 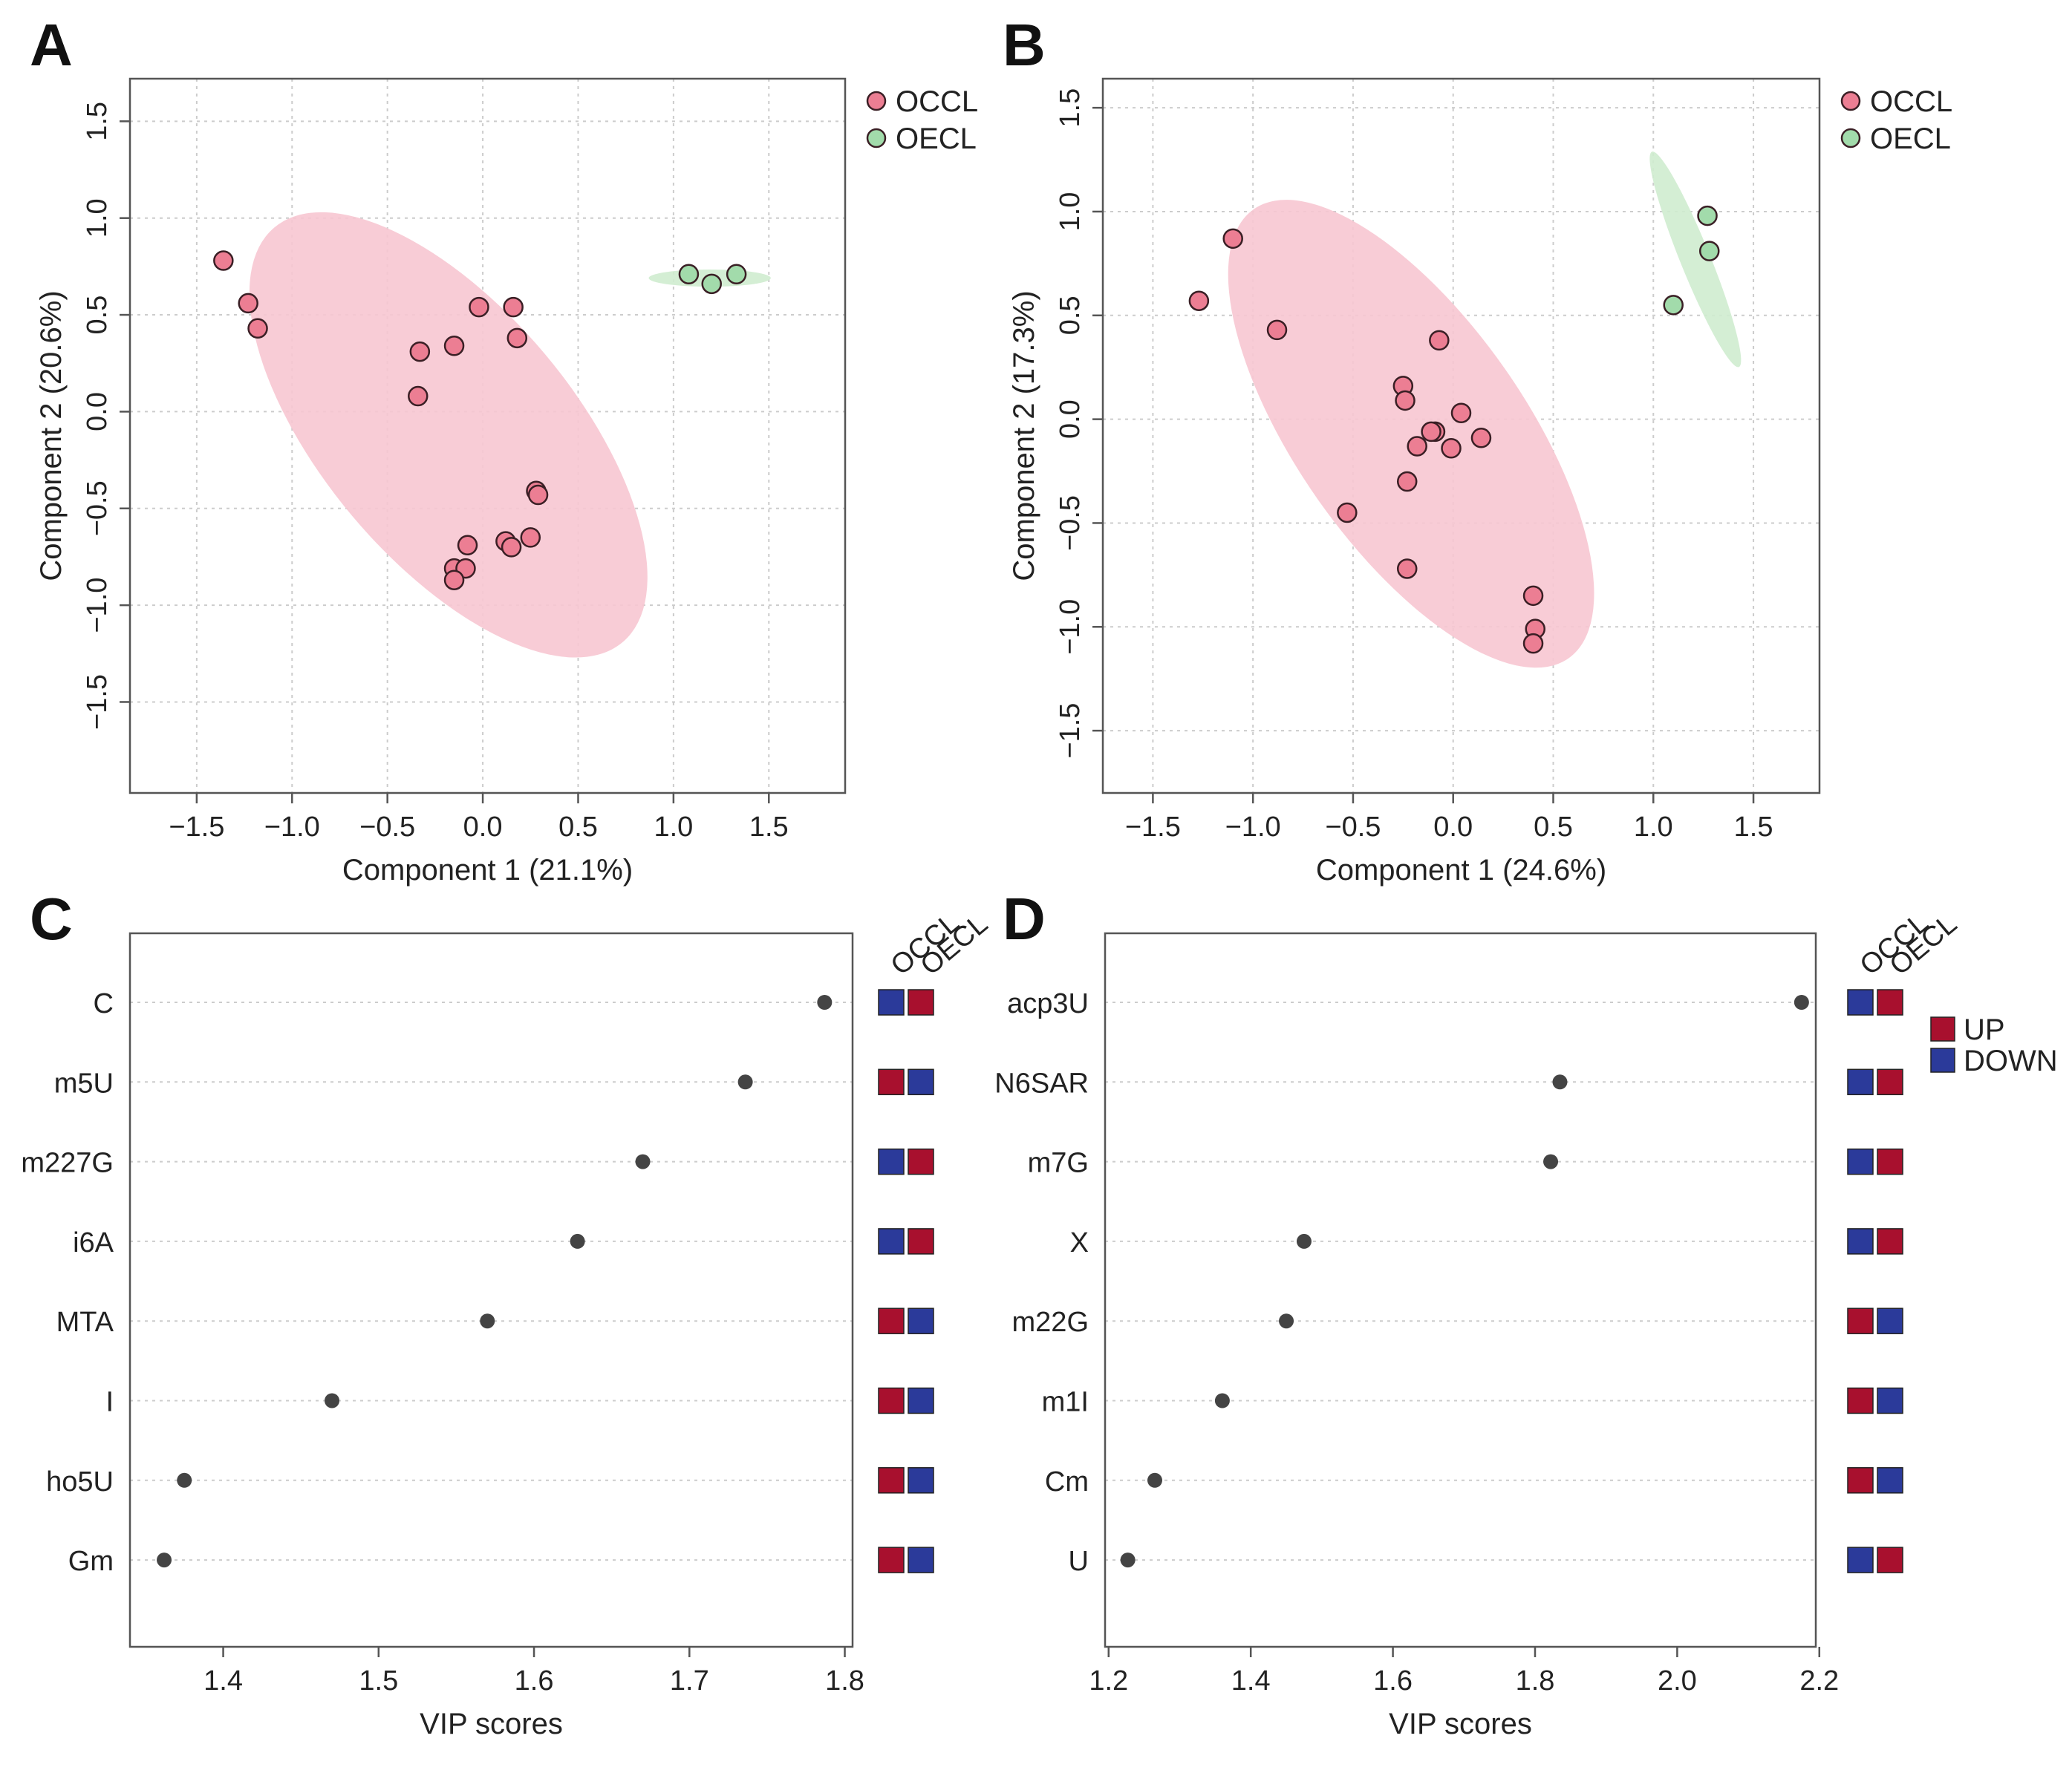 I want to click on chart-b-x-tick-label: −1.0, so click(x=1253, y=827).